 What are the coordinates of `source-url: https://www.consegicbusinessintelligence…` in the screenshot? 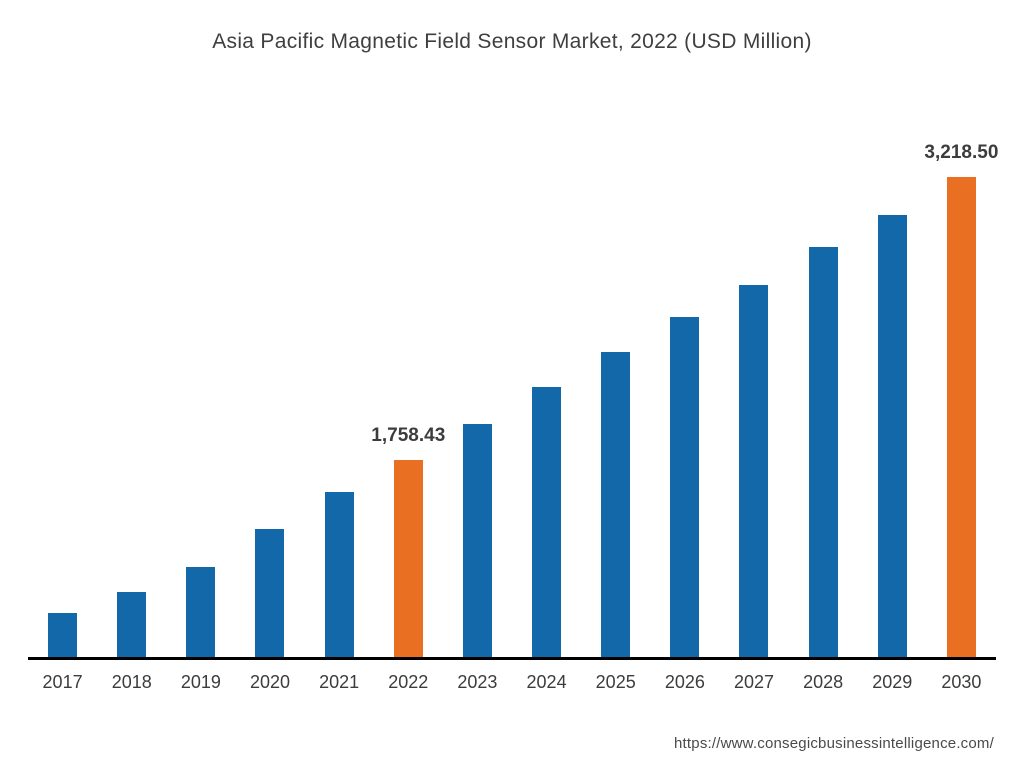 It's located at (834, 743).